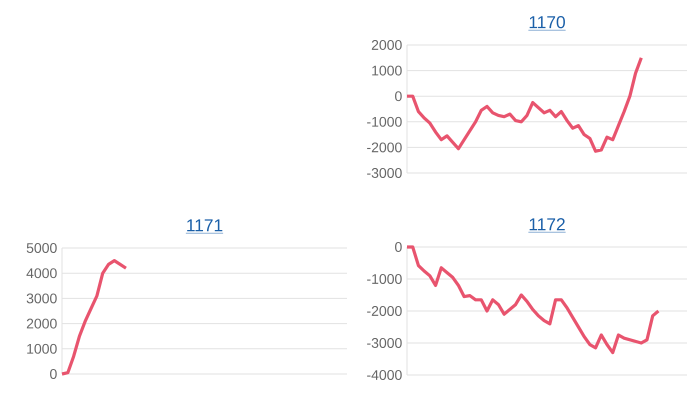 This screenshot has width=700, height=400. Describe the element at coordinates (41, 273) in the screenshot. I see `y-tick-label: 4000` at that location.